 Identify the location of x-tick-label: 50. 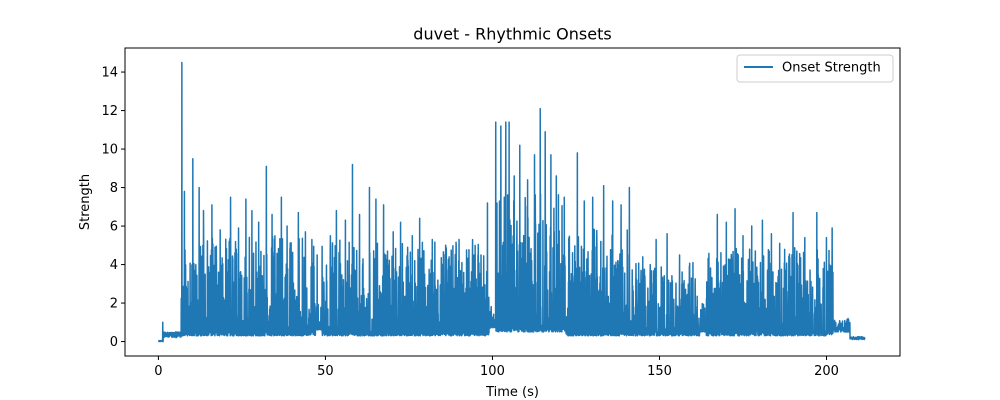
(325, 371).